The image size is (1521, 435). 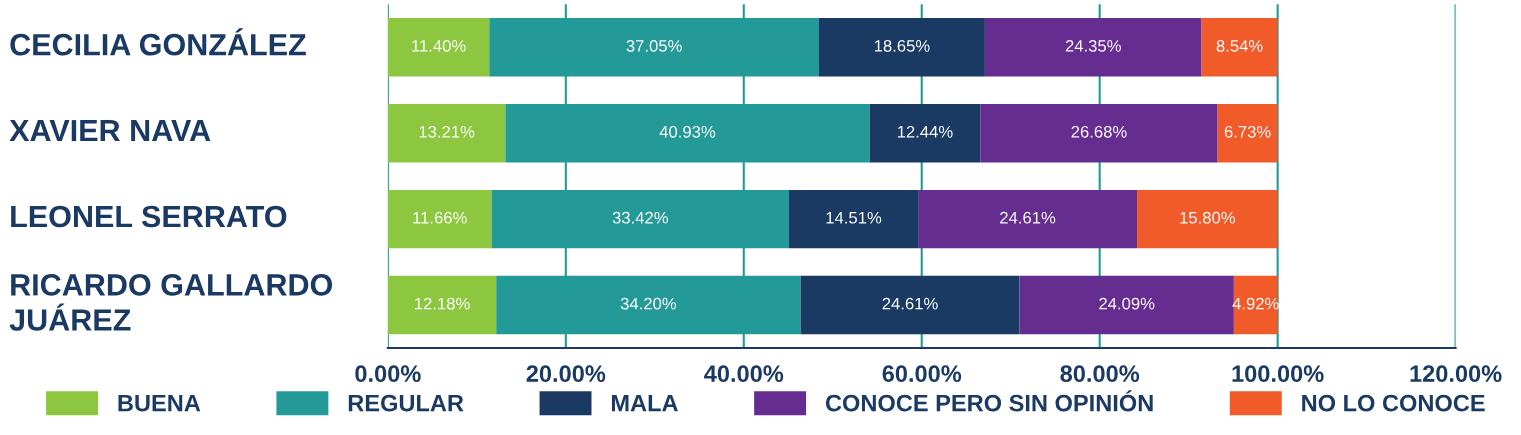 I want to click on legend-label: NO LO CONOCE, so click(x=1393, y=403).